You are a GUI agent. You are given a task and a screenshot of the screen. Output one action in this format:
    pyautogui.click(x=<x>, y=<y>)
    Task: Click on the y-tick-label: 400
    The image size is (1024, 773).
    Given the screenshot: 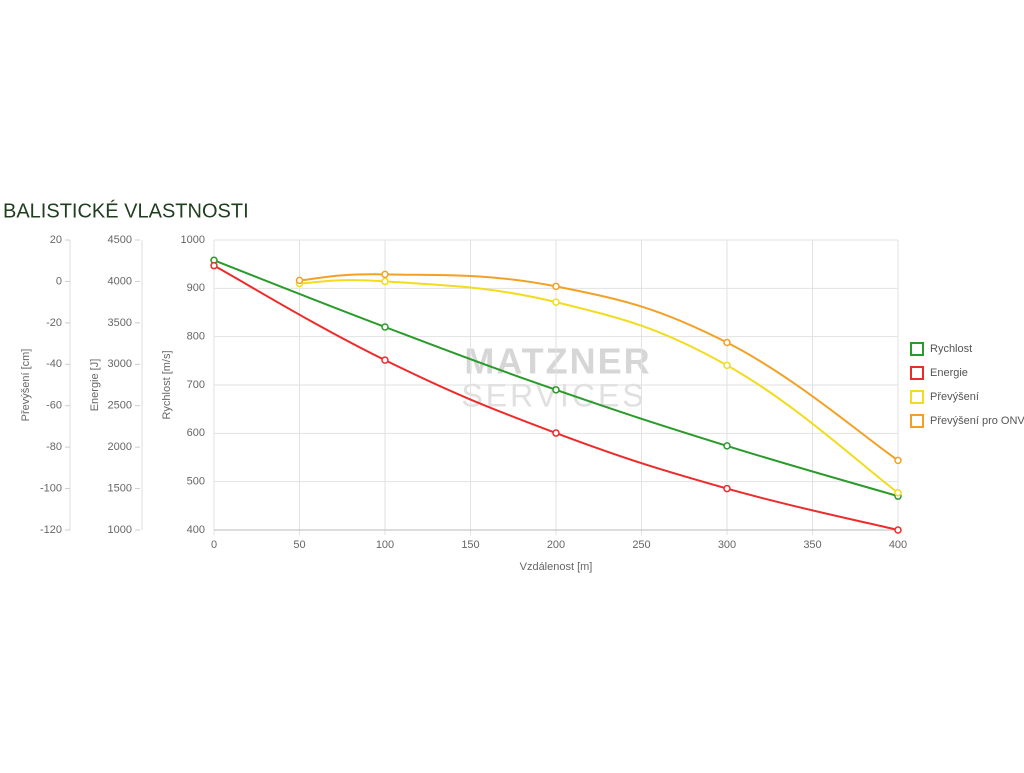 What is the action you would take?
    pyautogui.click(x=196, y=530)
    